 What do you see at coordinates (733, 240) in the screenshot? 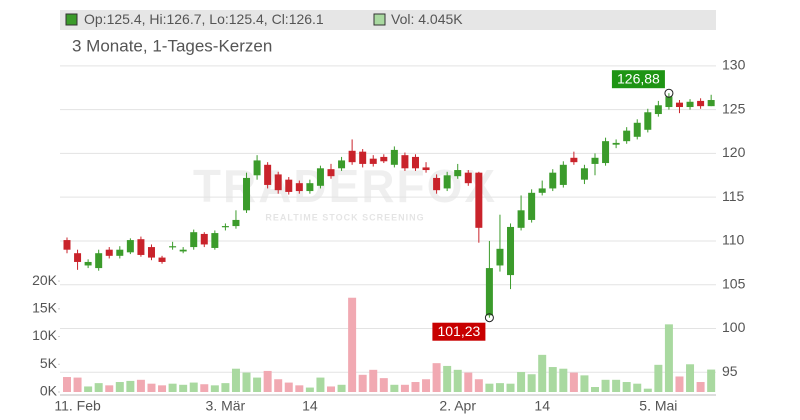
I see `y-tick-label: 110` at bounding box center [733, 240].